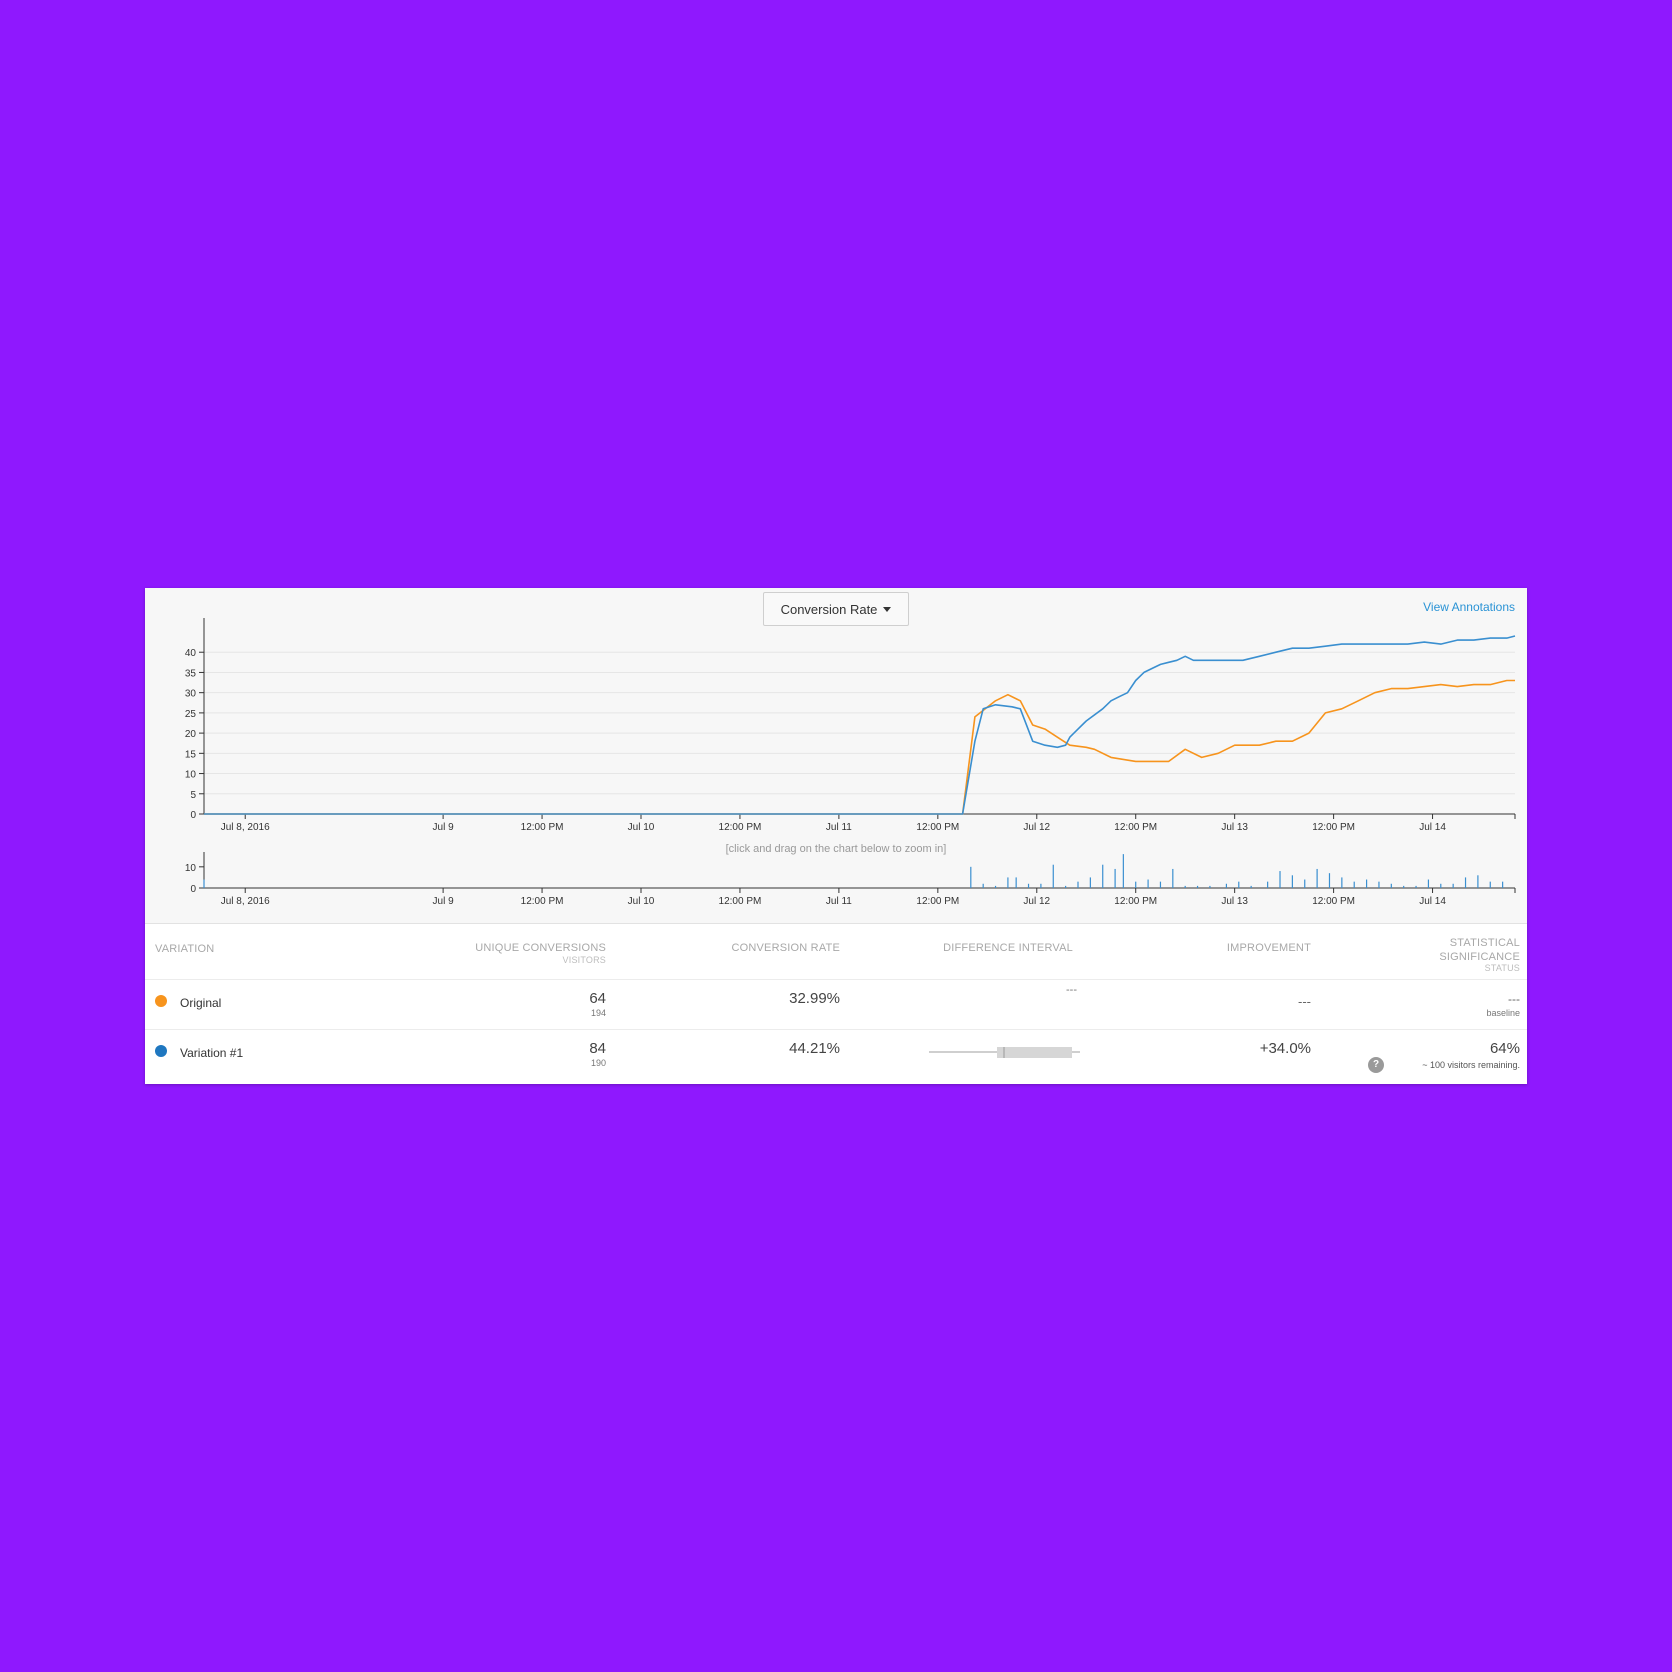  I want to click on variation-series-line, so click(860, 725).